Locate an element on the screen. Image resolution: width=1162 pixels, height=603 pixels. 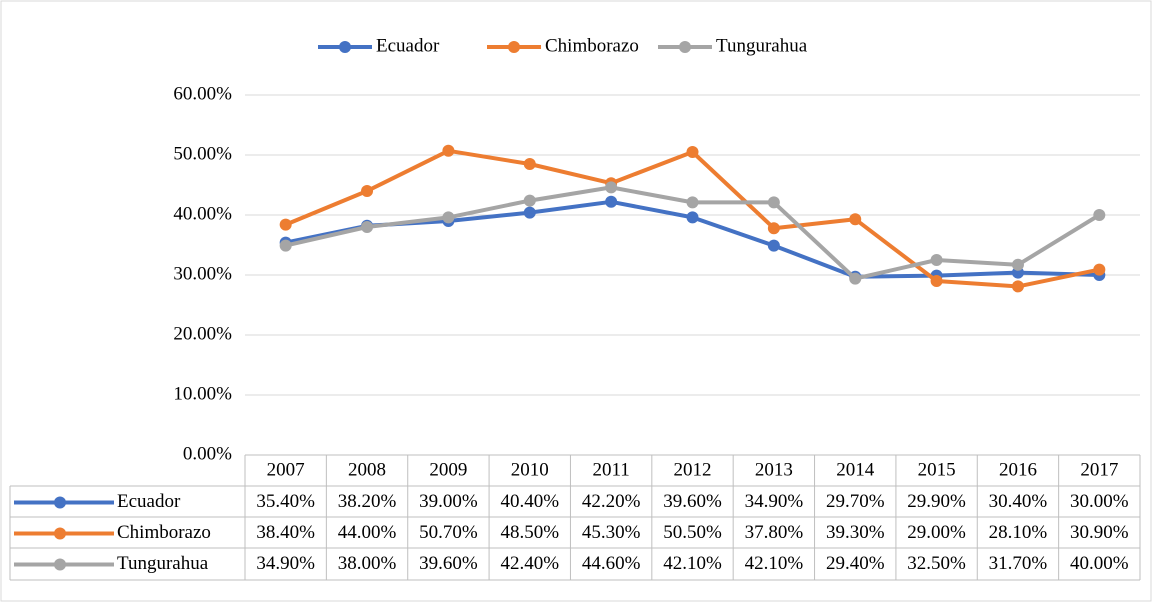
table-value: 29.90% is located at coordinates (936, 501).